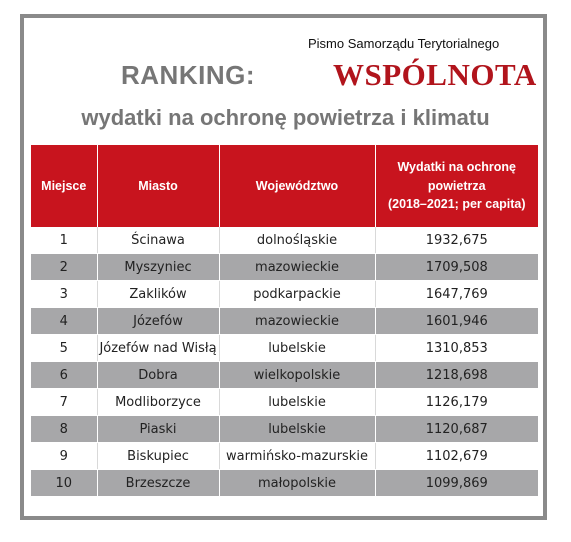  I want to click on cell-city: Myszyniec, so click(158, 267).